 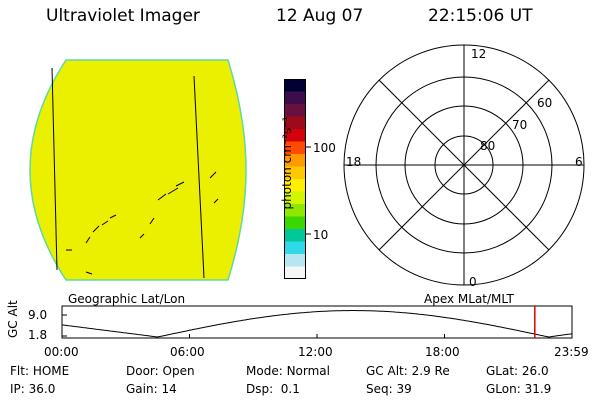 I want to click on mlt-label-18: 18, so click(x=354, y=162).